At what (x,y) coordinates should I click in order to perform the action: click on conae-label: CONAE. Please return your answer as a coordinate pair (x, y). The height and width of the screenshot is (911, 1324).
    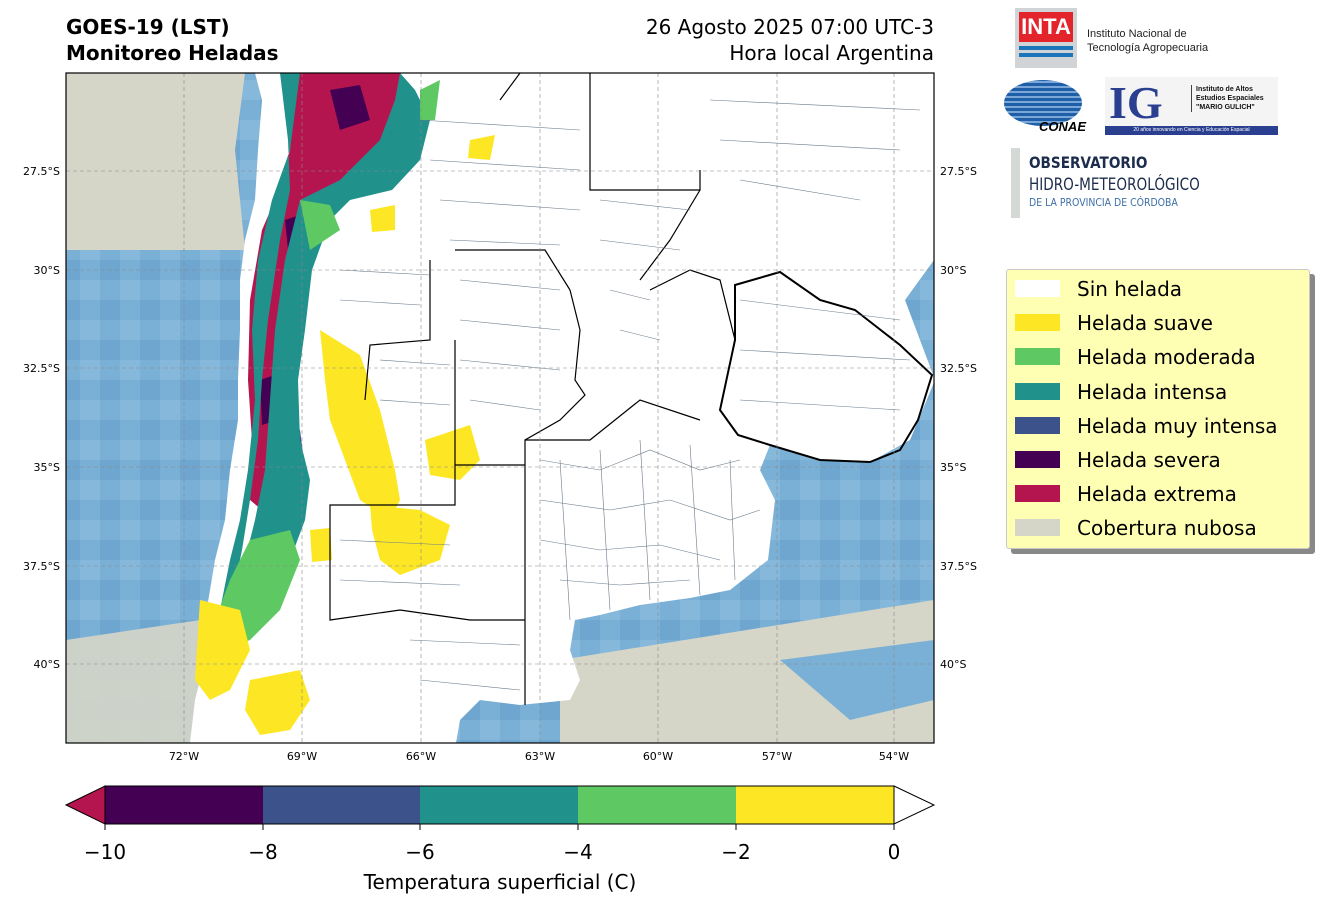
    Looking at the image, I should click on (1062, 126).